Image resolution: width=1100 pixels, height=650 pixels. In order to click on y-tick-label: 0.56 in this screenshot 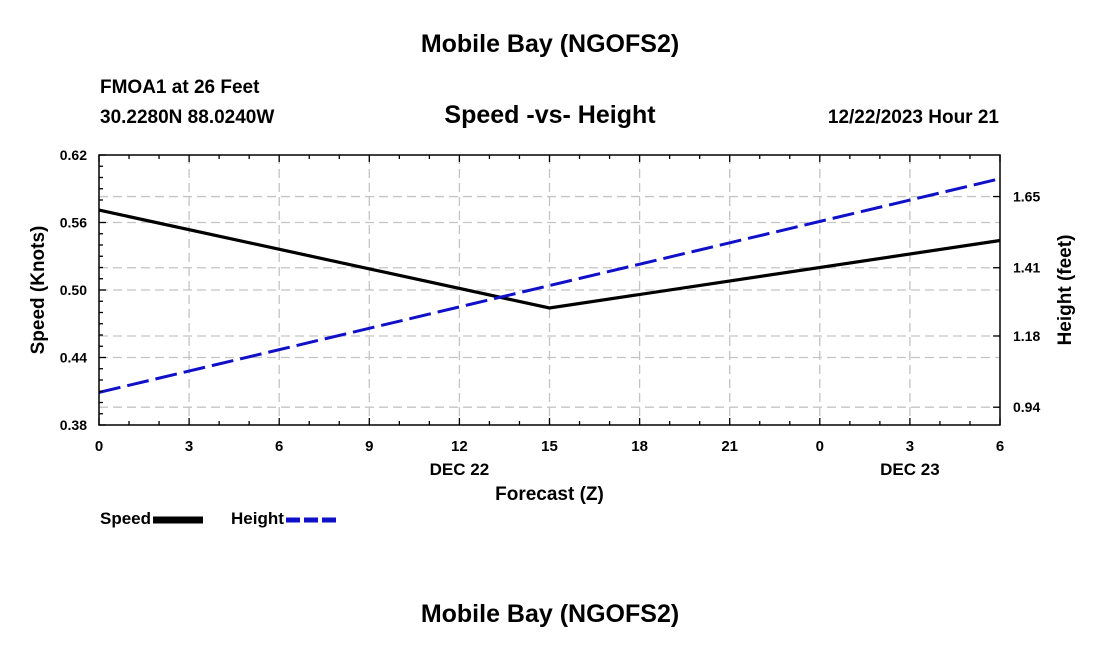, I will do `click(73, 223)`.